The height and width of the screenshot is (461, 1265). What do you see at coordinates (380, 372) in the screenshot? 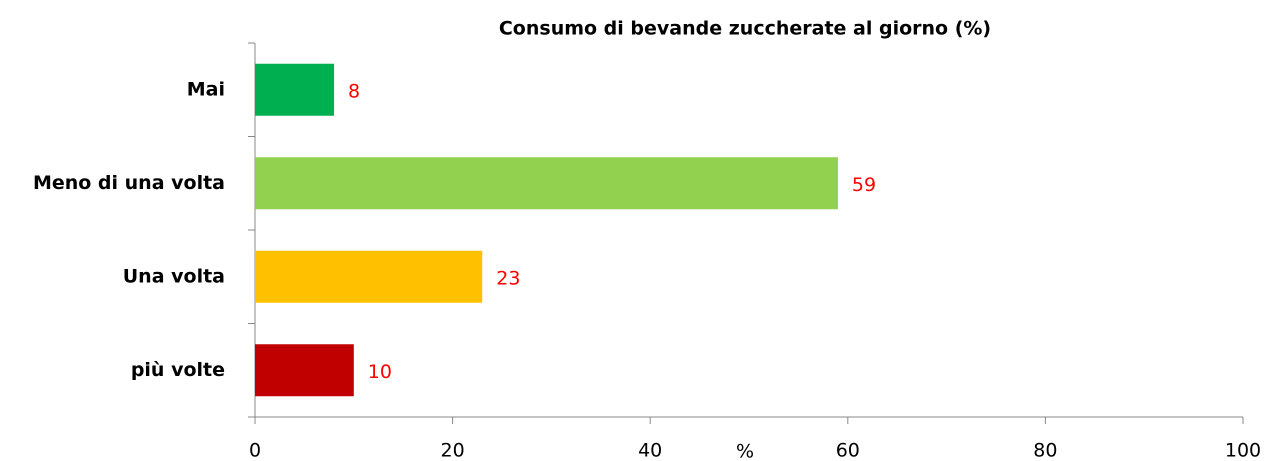
I see `value-label: 10` at bounding box center [380, 372].